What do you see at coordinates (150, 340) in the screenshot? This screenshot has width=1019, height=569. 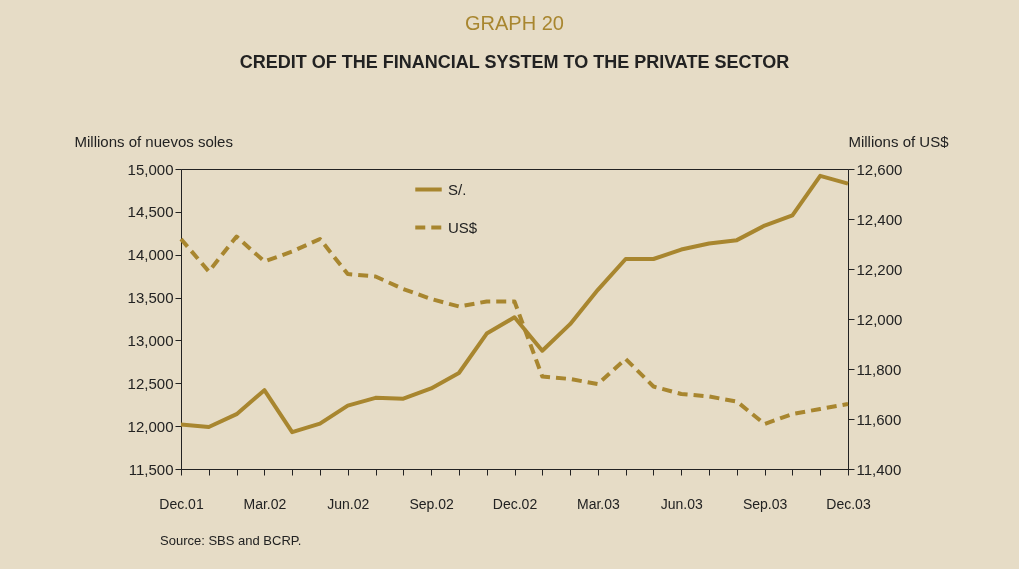 I see `y-tick-label: 13,000` at bounding box center [150, 340].